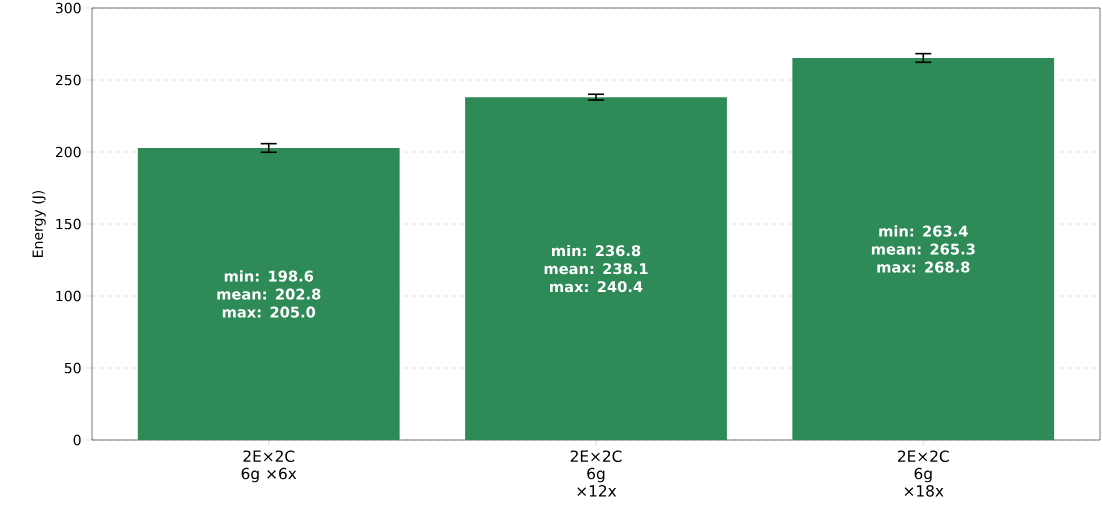 The image size is (1103, 529). Describe the element at coordinates (68, 152) in the screenshot. I see `y-tick-label: 200` at that location.